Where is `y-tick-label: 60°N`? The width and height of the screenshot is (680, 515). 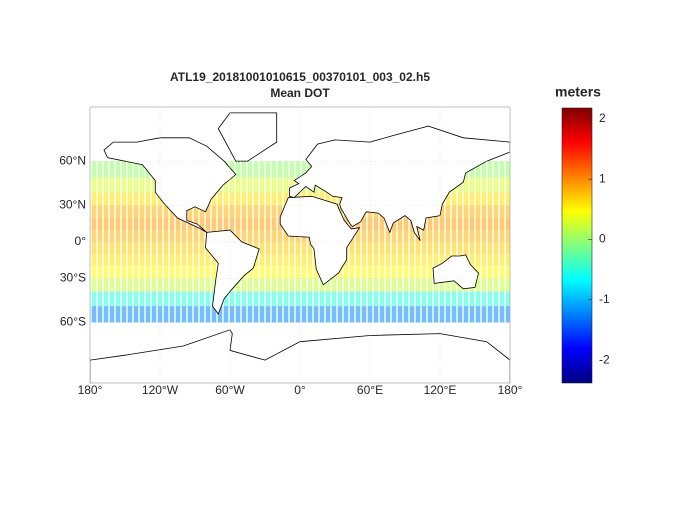 y-tick-label: 60°N is located at coordinates (72, 160).